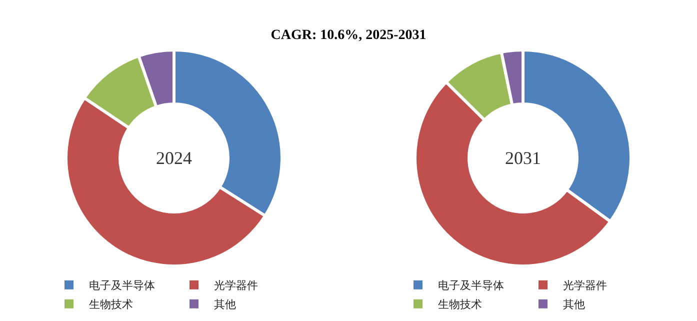  I want to click on text: CAGR: 10.6%, 2025-2031, so click(349, 36).